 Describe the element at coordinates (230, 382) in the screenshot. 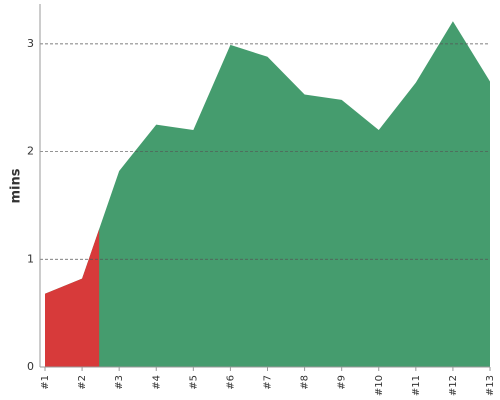

I see `x-tick-label: #6` at that location.